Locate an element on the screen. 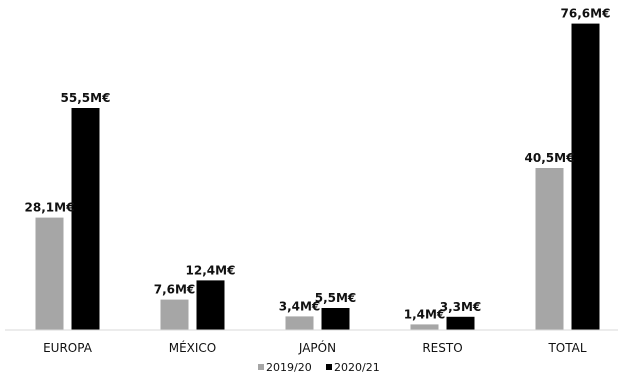 The width and height of the screenshot is (623, 376). legend: 2019/20 2020/21 is located at coordinates (319, 367).